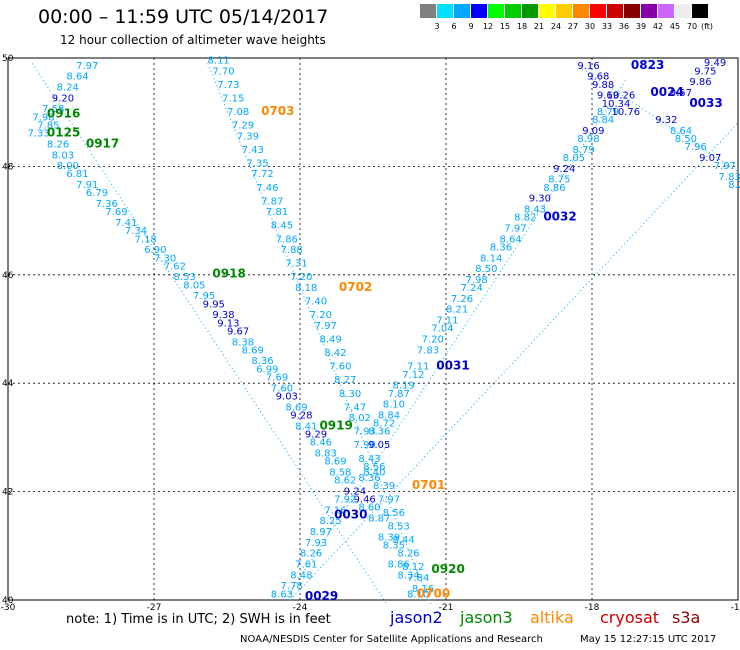  I want to click on swh-label: 9.68, so click(598, 77).